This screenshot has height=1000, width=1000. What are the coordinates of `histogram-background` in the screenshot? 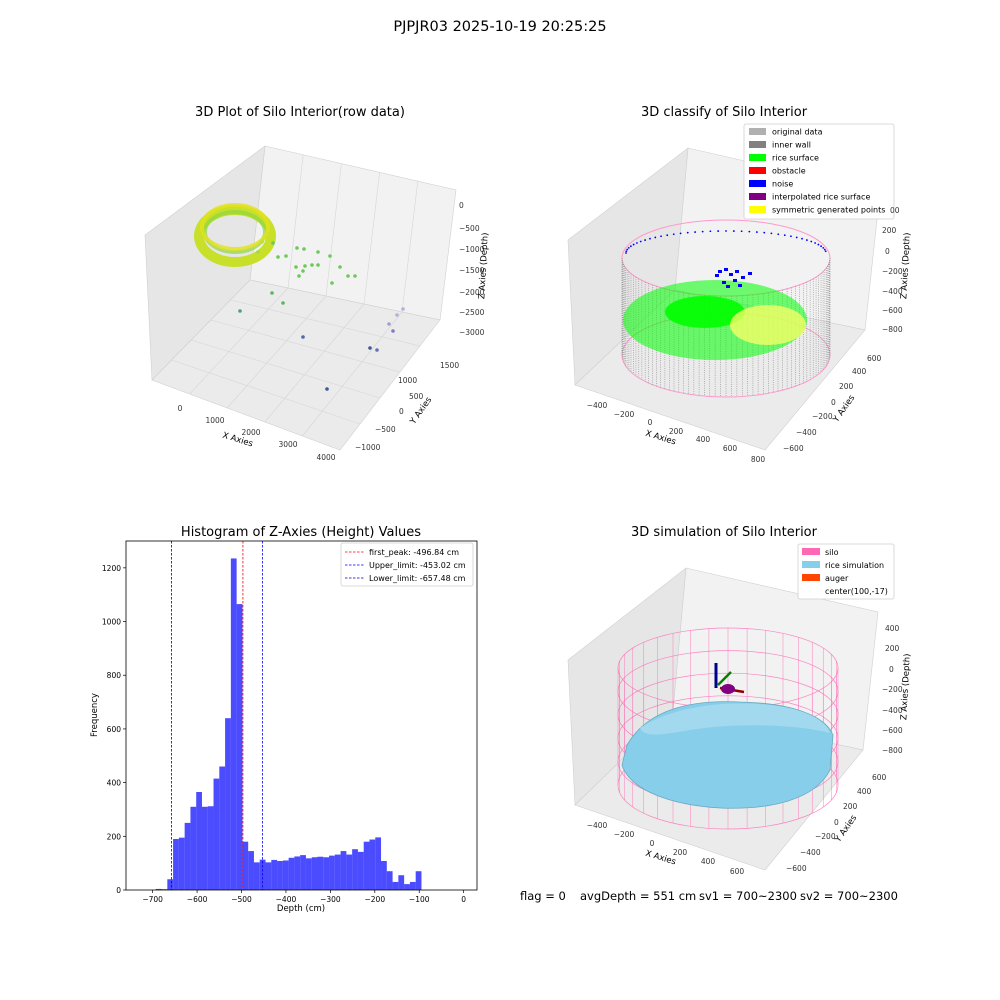 It's located at (301, 715).